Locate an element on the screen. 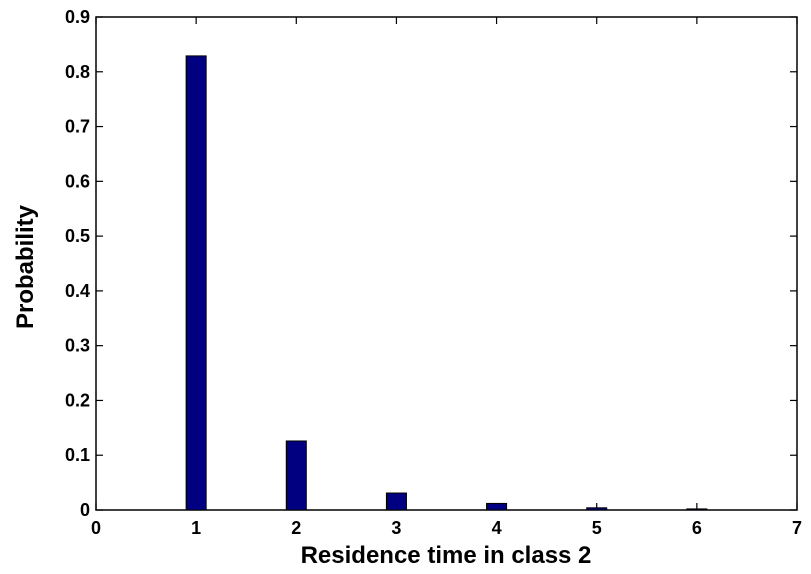 This screenshot has height=574, width=811. x-tick-label: 6 is located at coordinates (697, 528).